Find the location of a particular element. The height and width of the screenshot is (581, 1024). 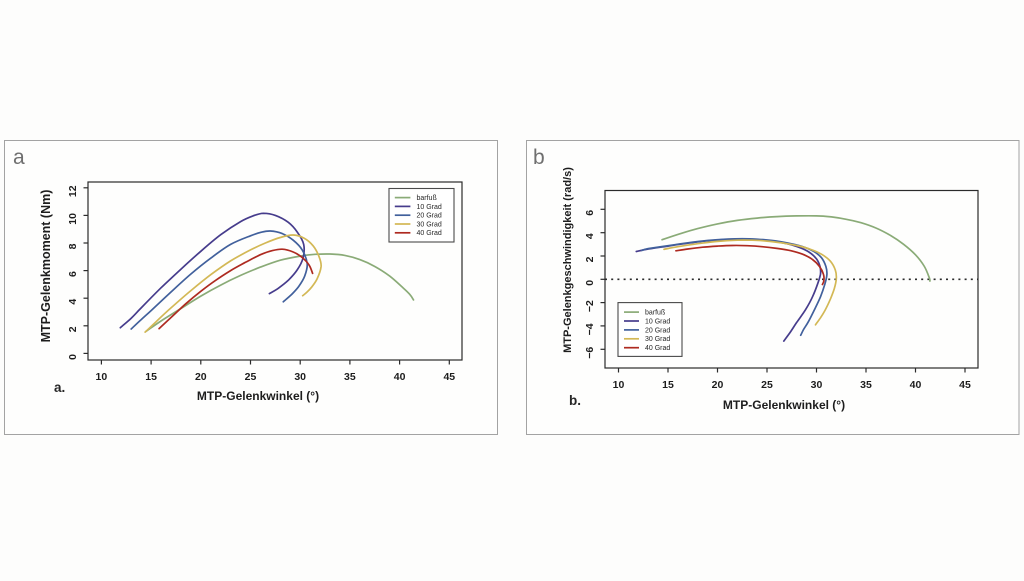

svg-text: b. is located at coordinates (575, 400).